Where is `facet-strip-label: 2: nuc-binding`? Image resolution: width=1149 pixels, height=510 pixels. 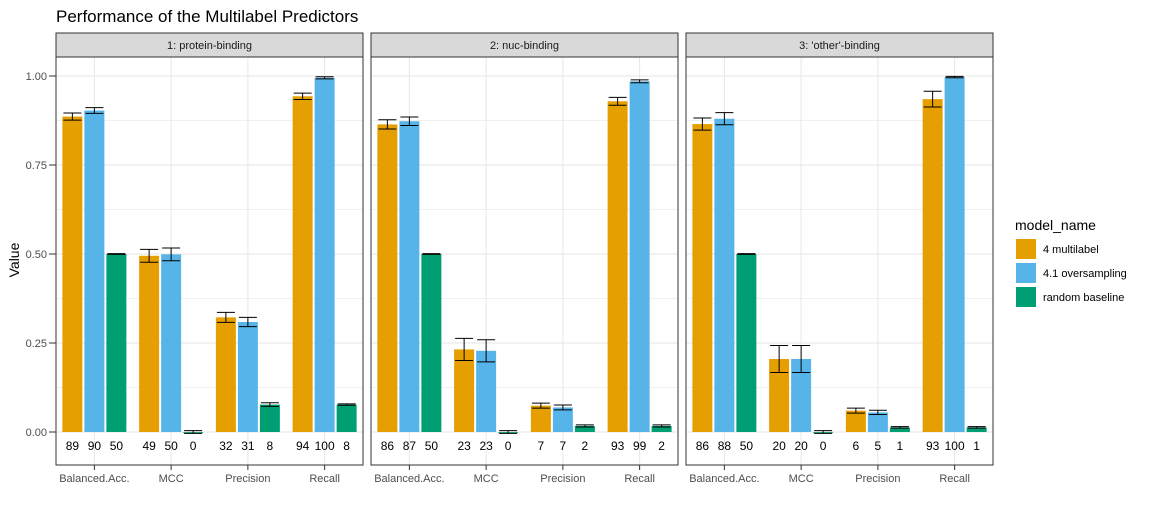
facet-strip-label: 2: nuc-binding is located at coordinates (524, 46).